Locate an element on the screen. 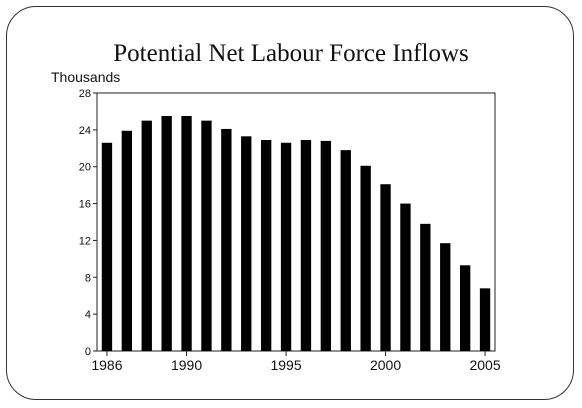  y-tick-label: 24 is located at coordinates (85, 131).